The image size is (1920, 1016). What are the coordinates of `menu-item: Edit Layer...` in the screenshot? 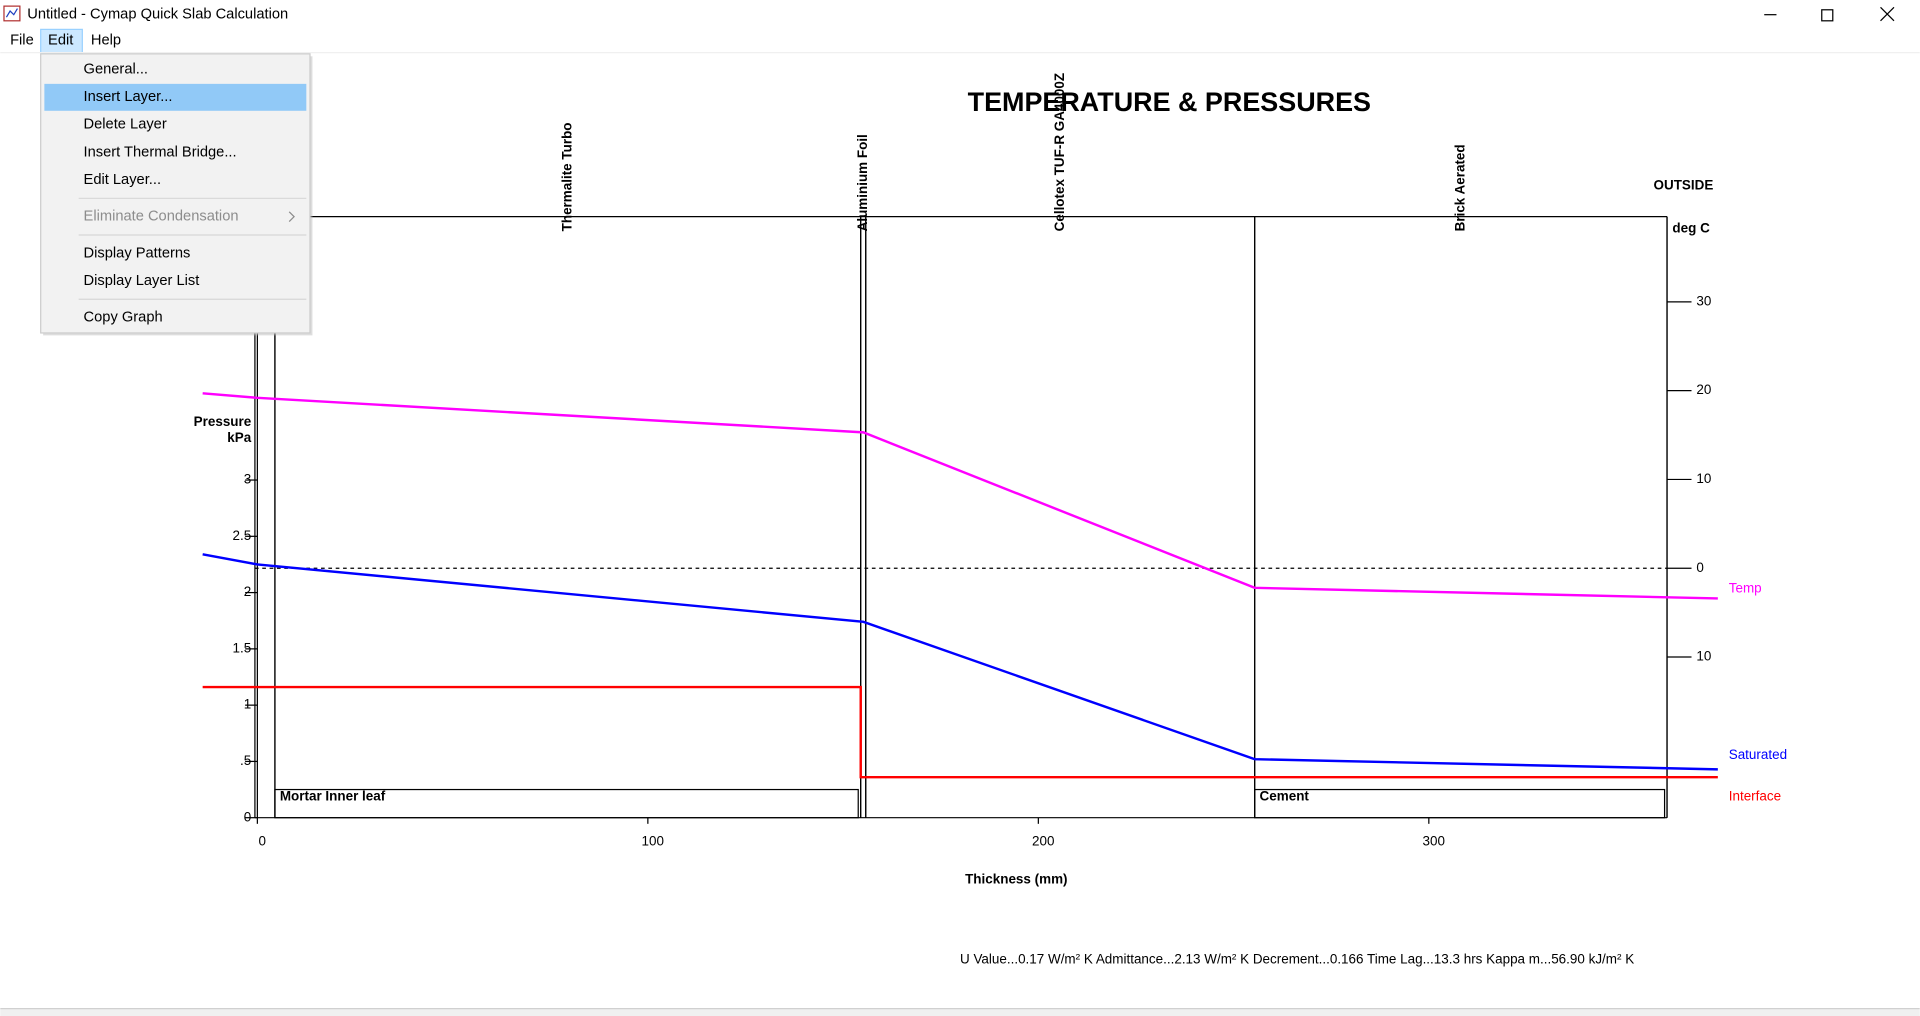 It's located at (122, 180).